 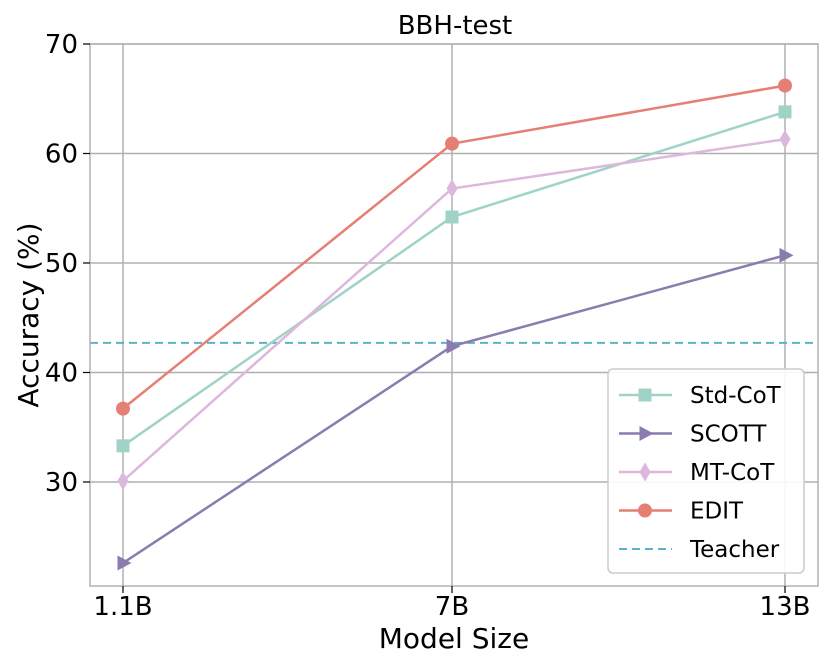 What do you see at coordinates (681, 512) in the screenshot?
I see `legend-item-edit: EDIT` at bounding box center [681, 512].